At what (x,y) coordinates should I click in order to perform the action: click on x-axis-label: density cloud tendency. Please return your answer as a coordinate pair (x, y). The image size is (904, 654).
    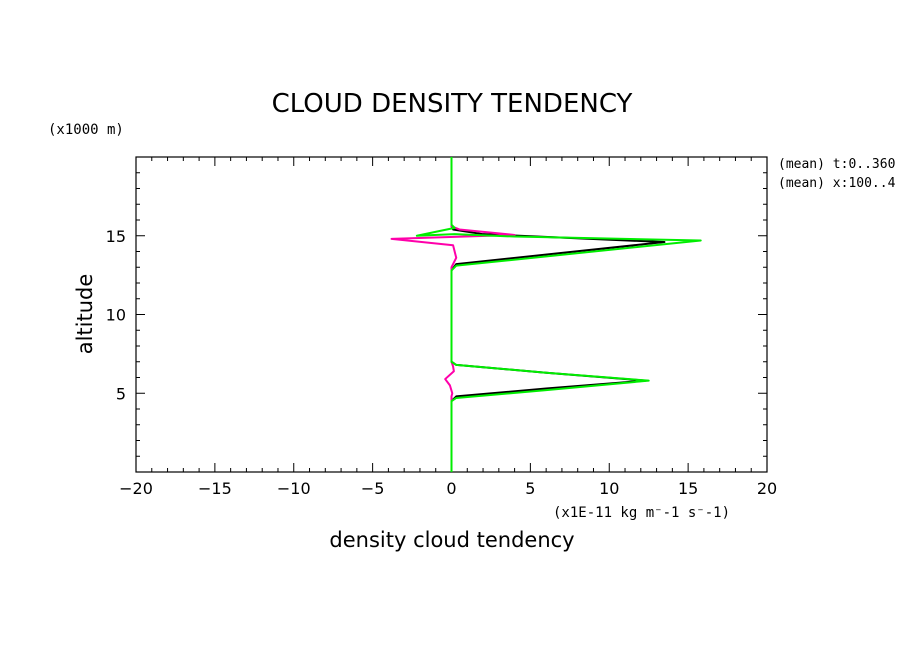
    Looking at the image, I should click on (451, 540).